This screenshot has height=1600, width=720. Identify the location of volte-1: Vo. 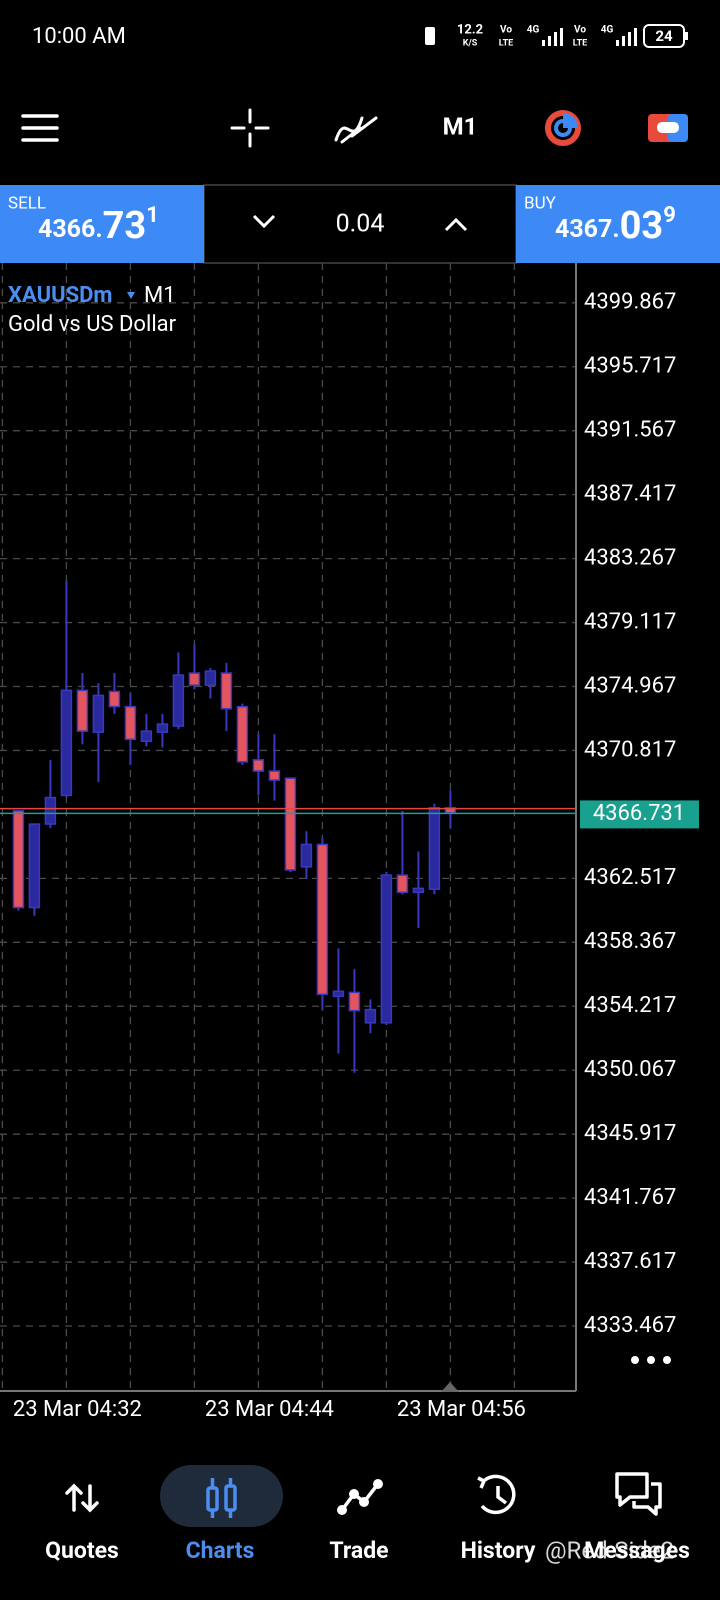
(506, 30).